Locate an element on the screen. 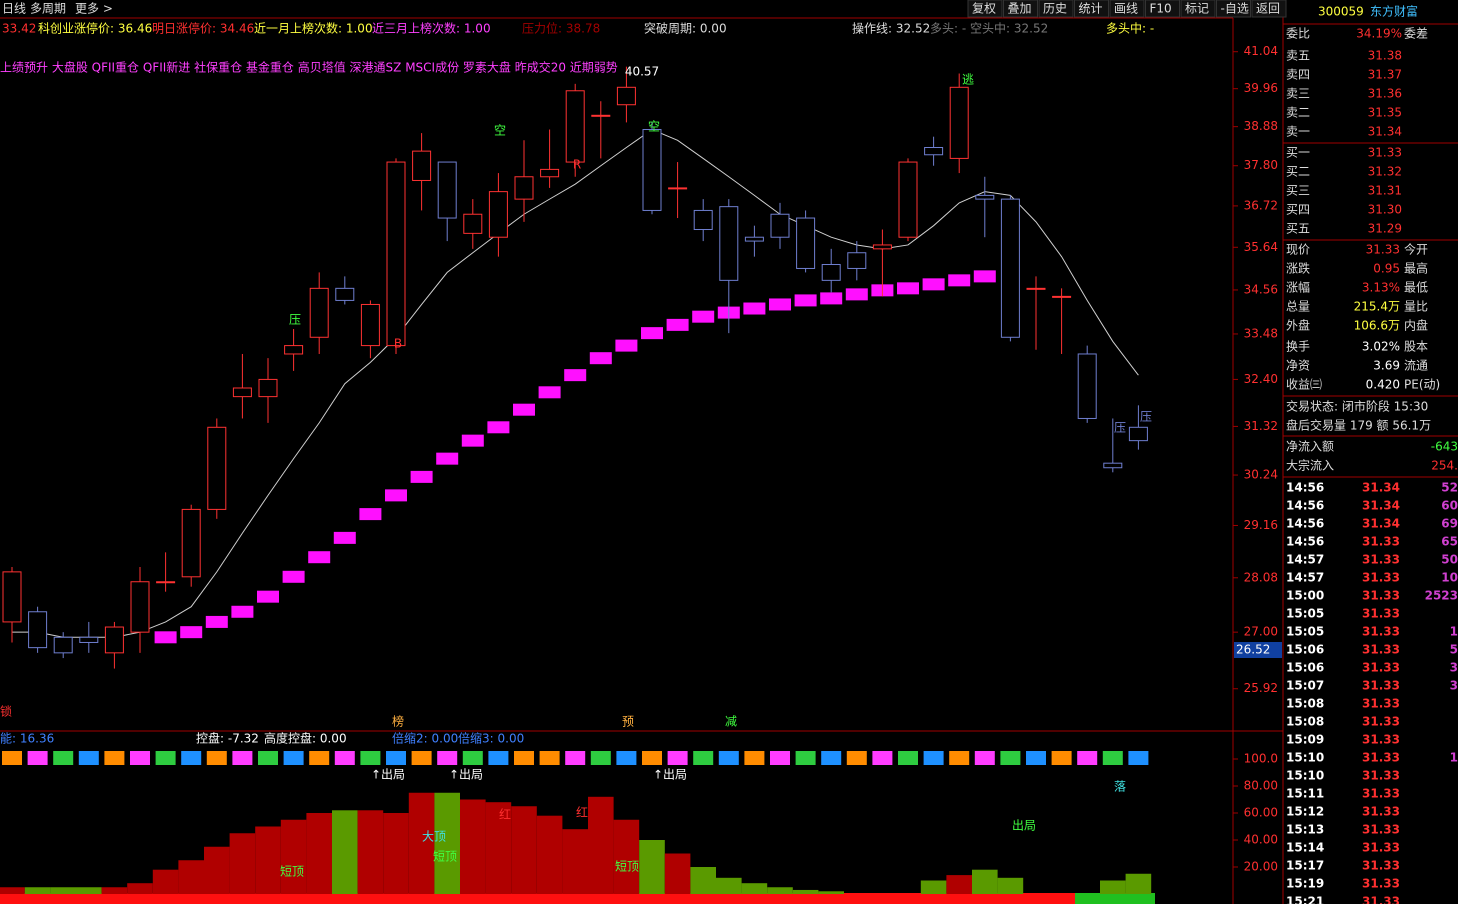 The image size is (1458, 904). toolbar-button: 多周期 is located at coordinates (48, 9).